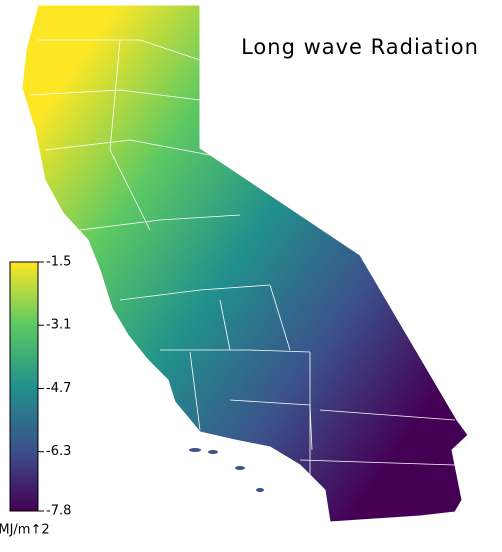  Describe the element at coordinates (58, 262) in the screenshot. I see `colorbar-tick-label: -1.5` at that location.